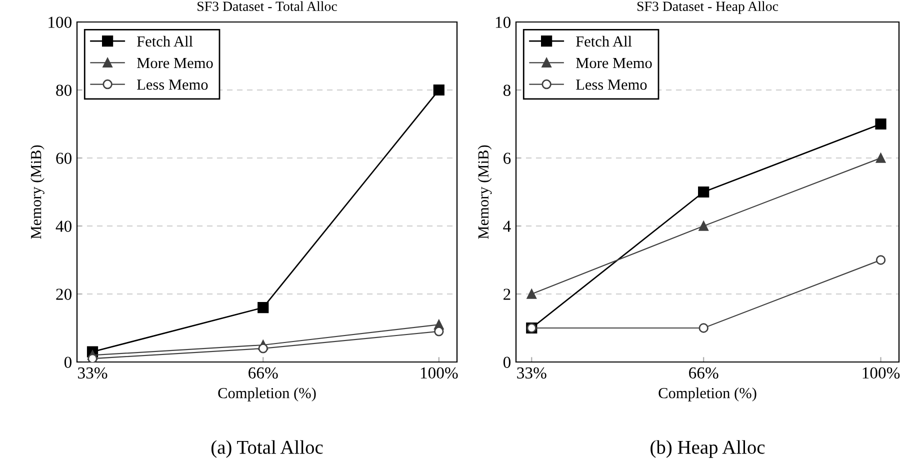  I want to click on chart-title: SF3 Dataset - Total Alloc, so click(267, 6).